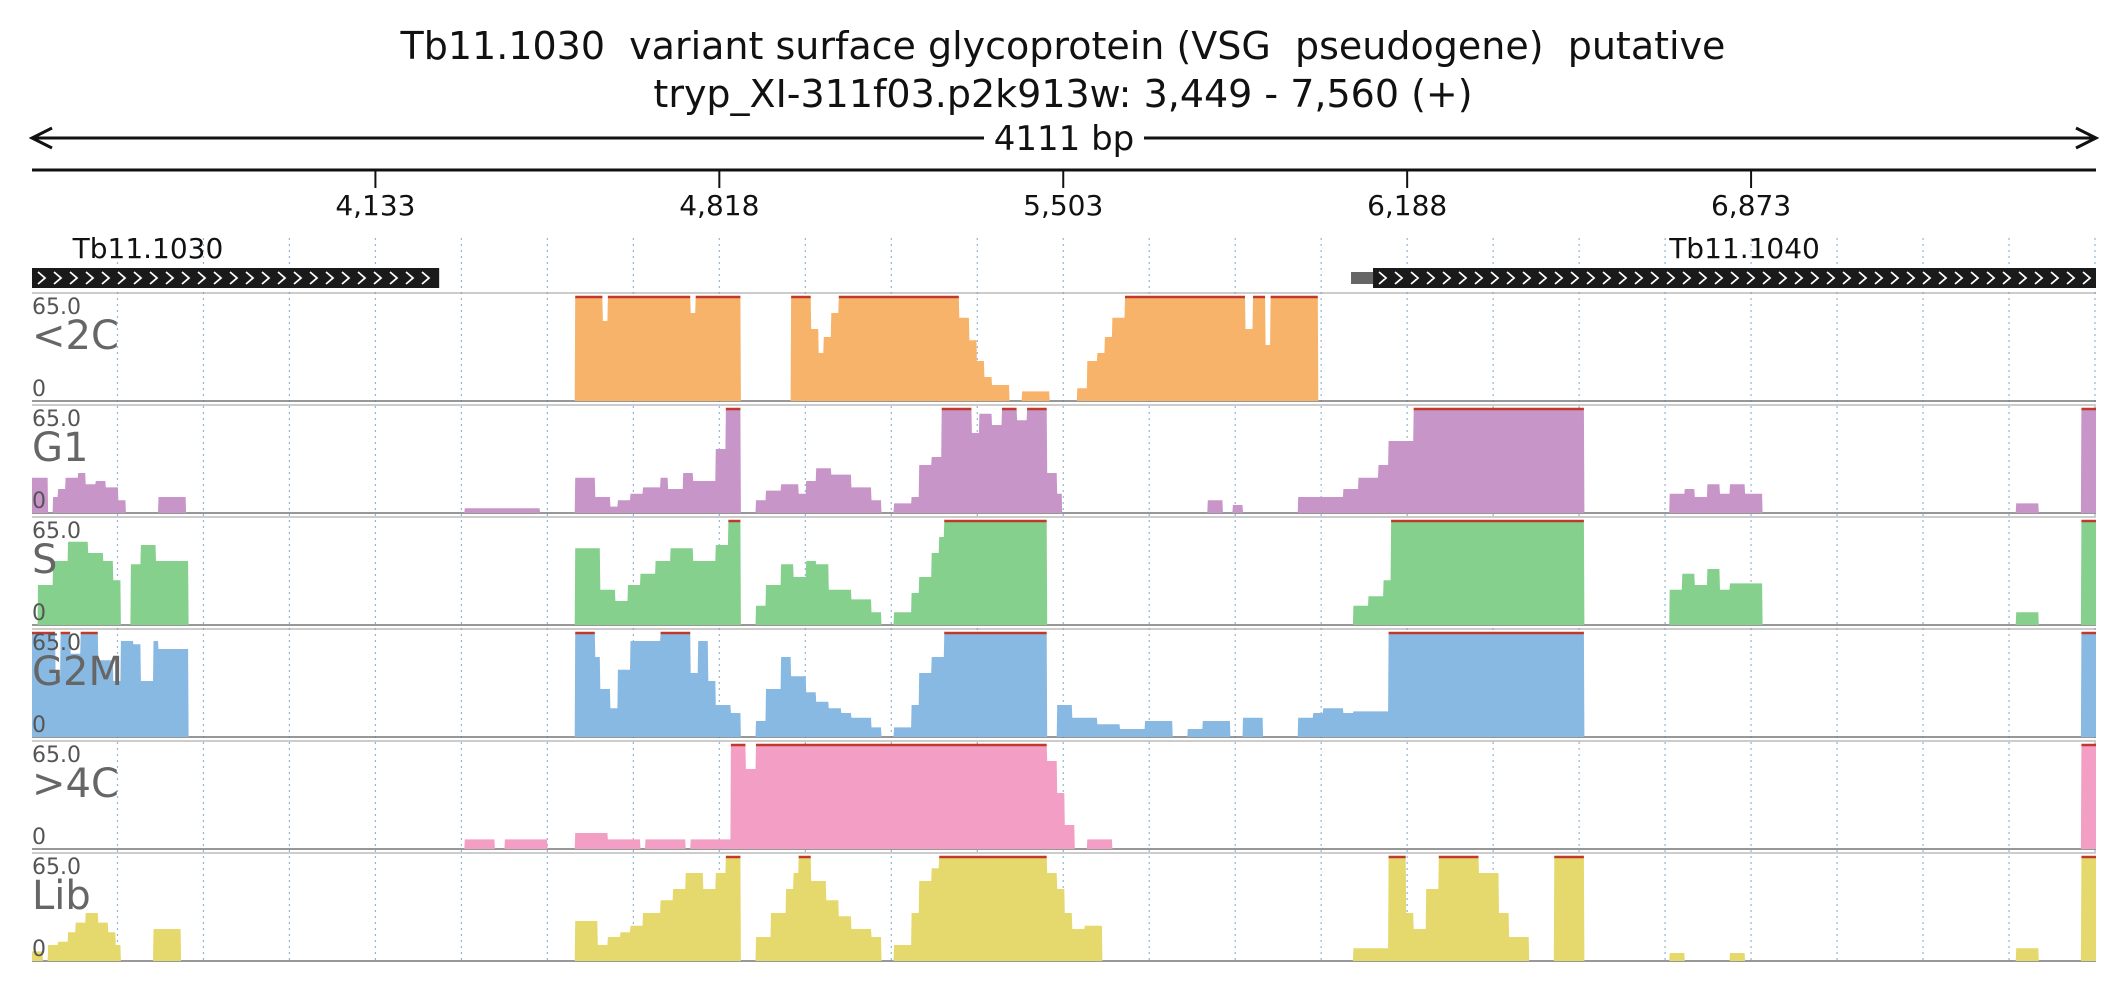 This screenshot has width=2126, height=1000. I want to click on track-lib: 65.0 0 Lib, so click(1064, 907).